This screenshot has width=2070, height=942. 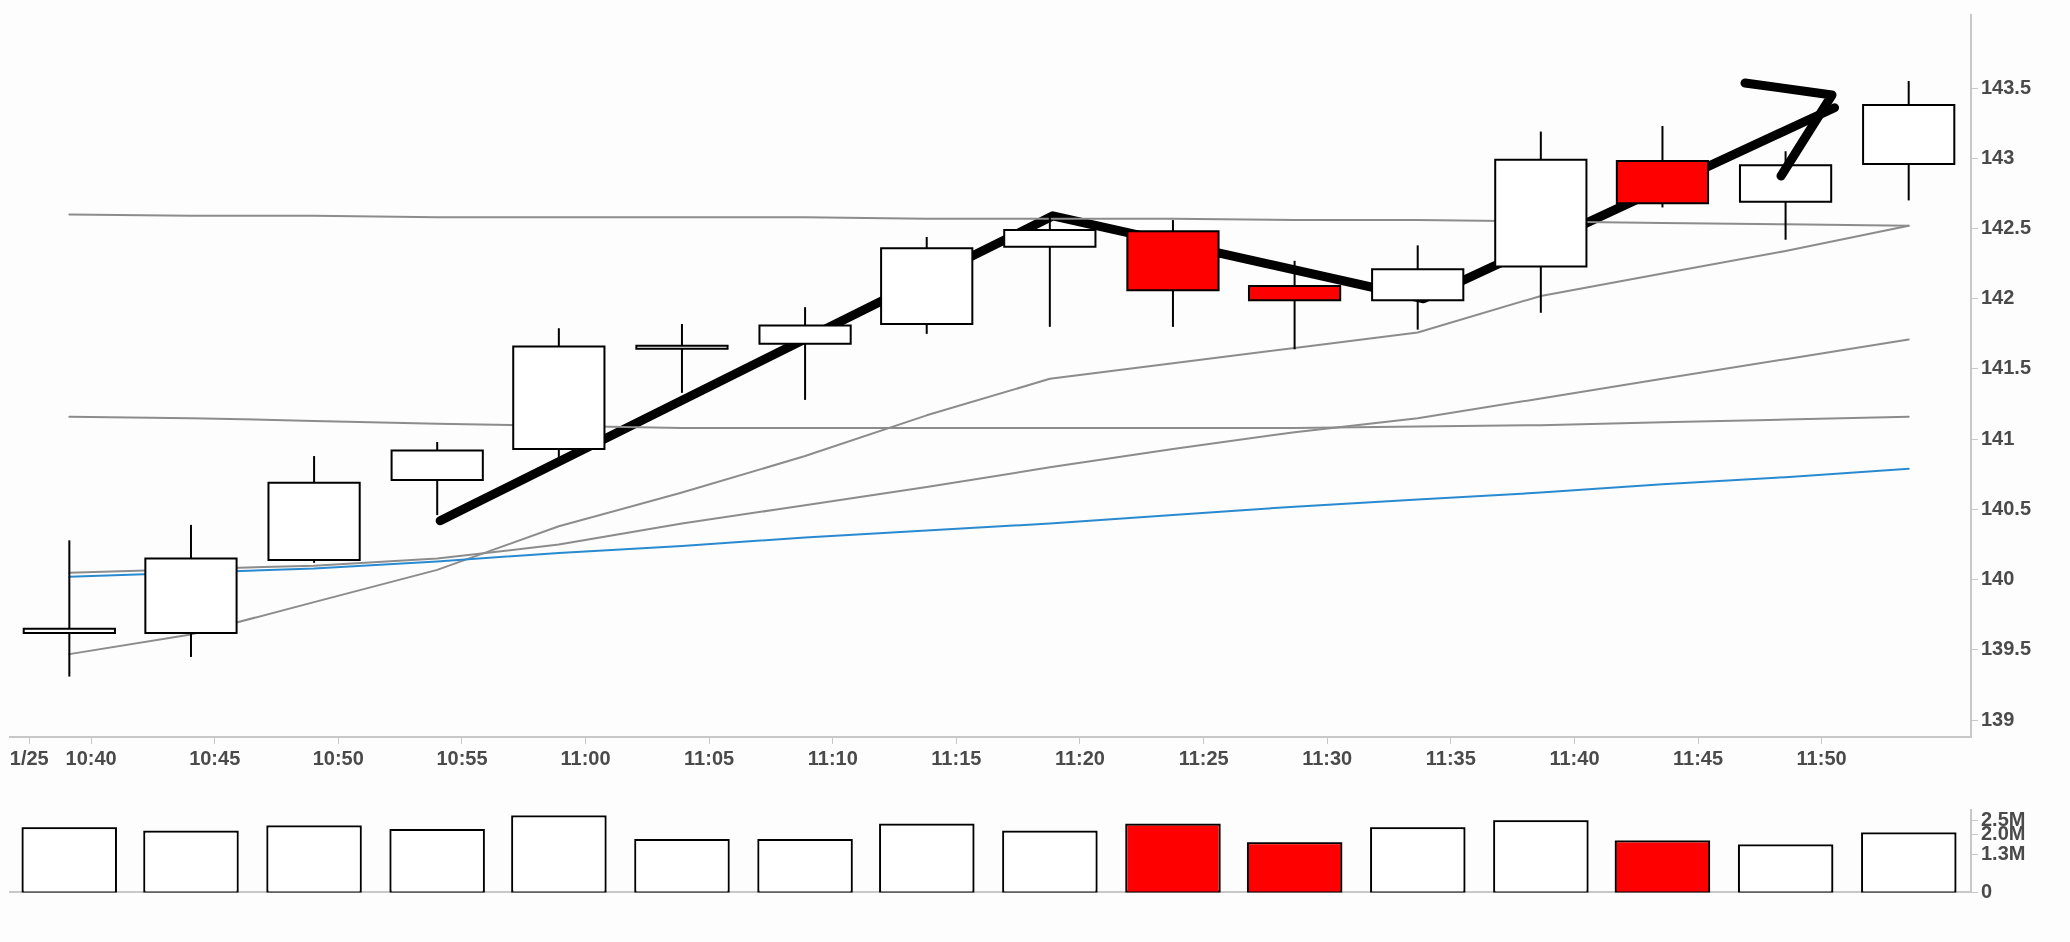 What do you see at coordinates (1987, 890) in the screenshot?
I see `y-tick-label: 0` at bounding box center [1987, 890].